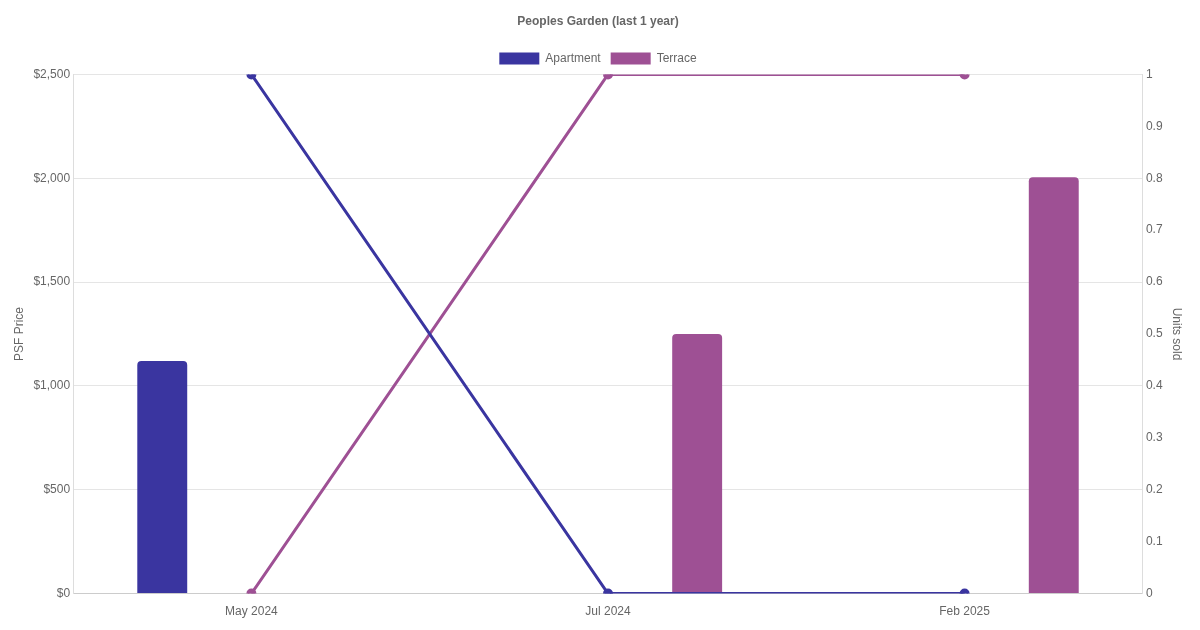 The width and height of the screenshot is (1200, 630). Describe the element at coordinates (57, 489) in the screenshot. I see `y-tick-label: $500` at that location.